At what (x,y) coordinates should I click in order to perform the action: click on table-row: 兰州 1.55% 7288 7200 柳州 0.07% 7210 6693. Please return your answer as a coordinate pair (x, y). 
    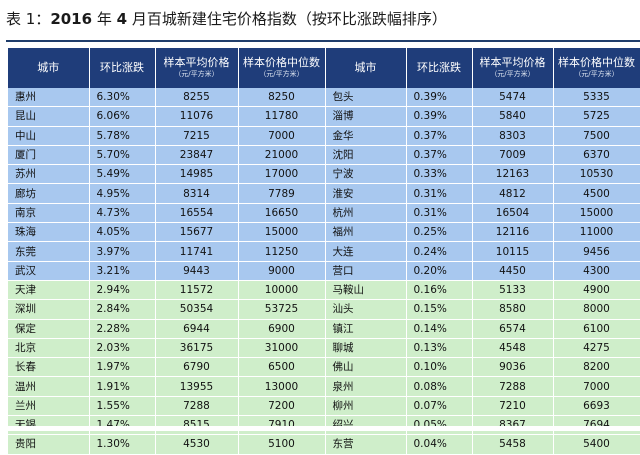
    Looking at the image, I should click on (324, 406).